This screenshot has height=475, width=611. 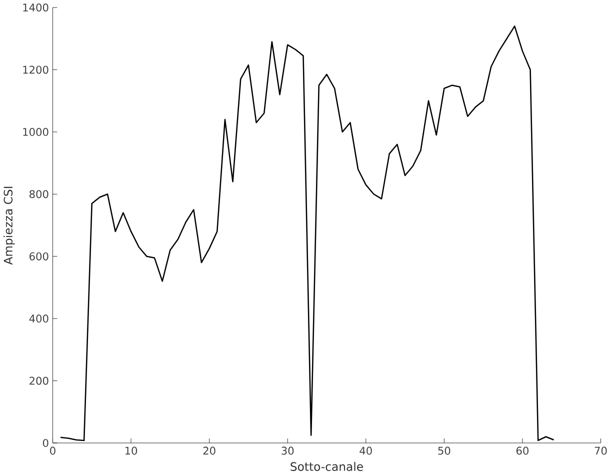 I want to click on y-tick-label: 1400, so click(x=35, y=8).